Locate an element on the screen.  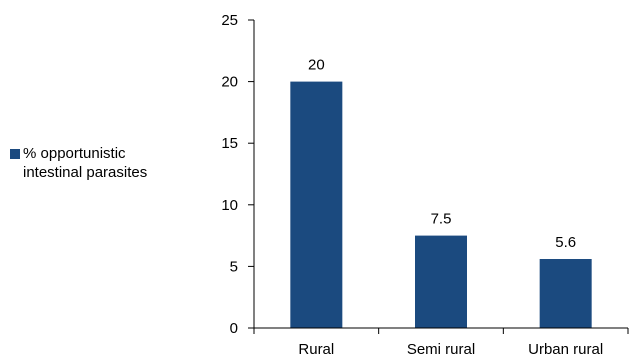
legend: % opportunistic intestinal parasites is located at coordinates (110, 163).